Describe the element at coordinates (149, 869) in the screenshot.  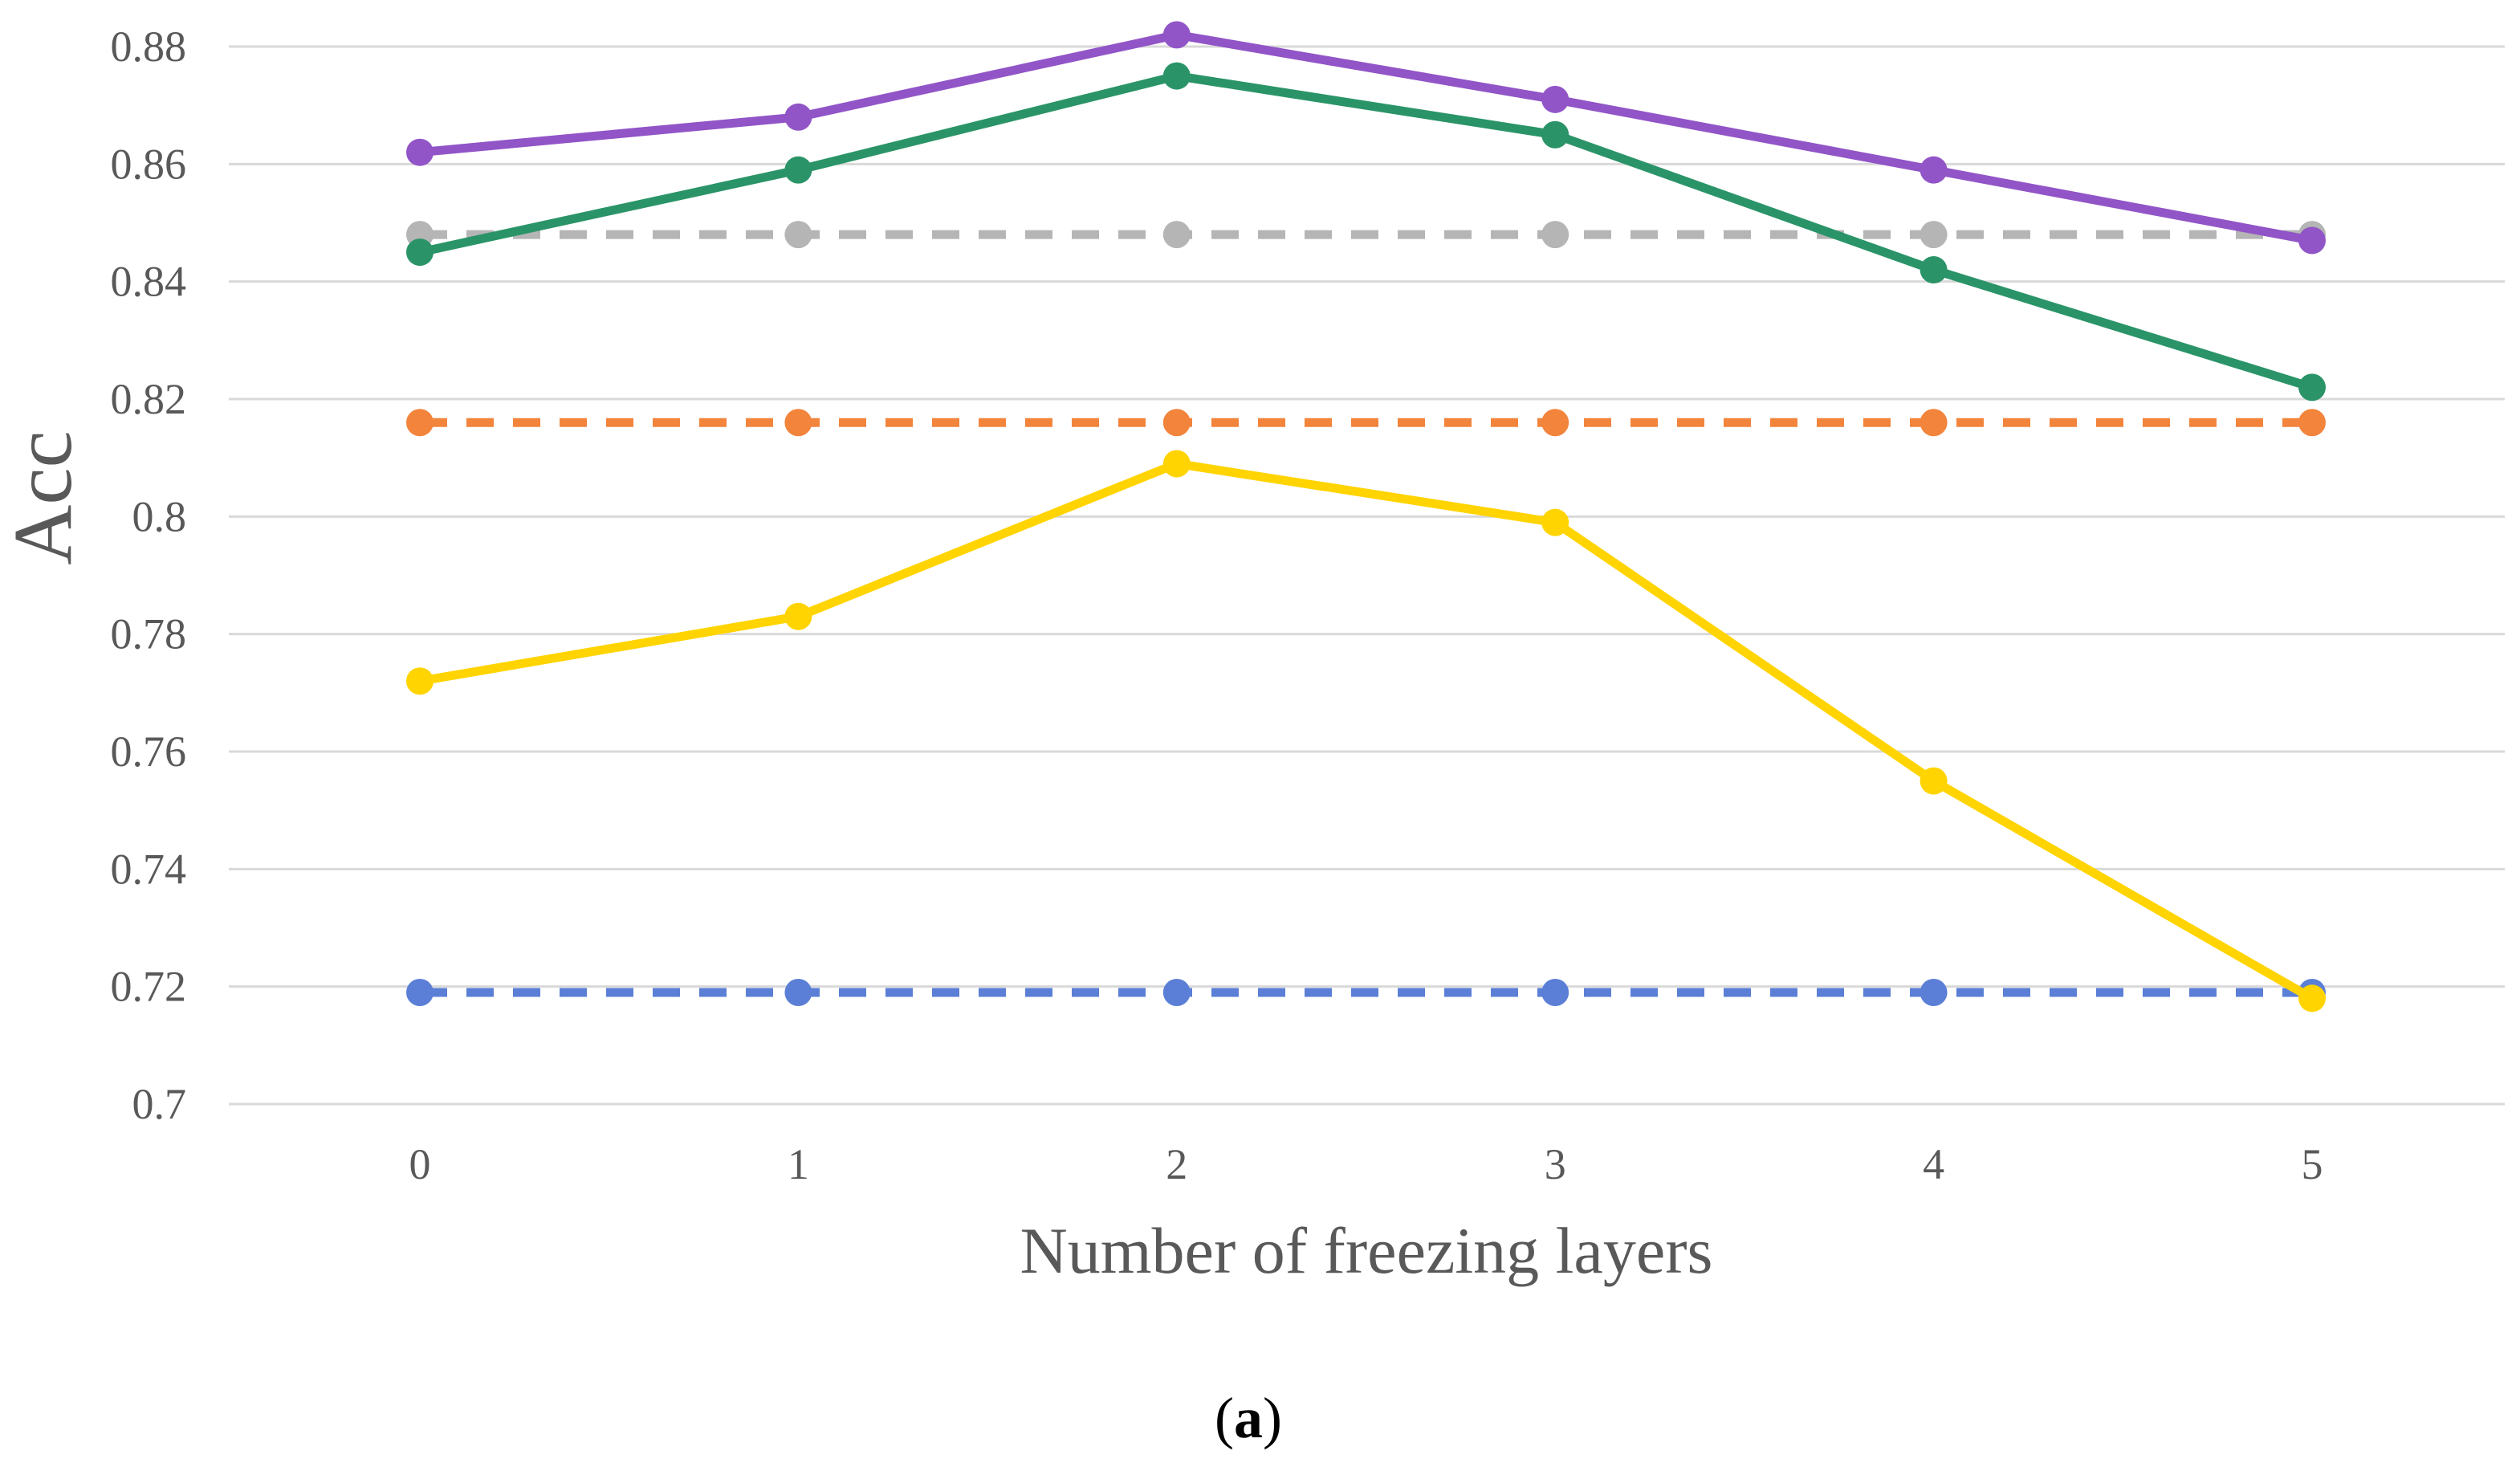
I see `y-tick-label: 0.74` at that location.